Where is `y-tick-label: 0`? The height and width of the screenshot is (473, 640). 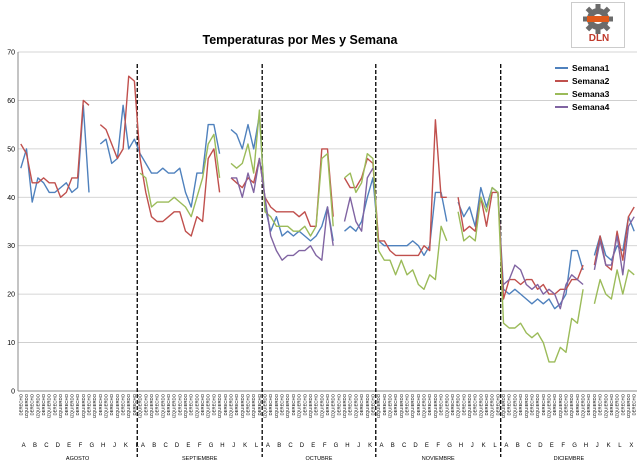
y-tick-label: 0 is located at coordinates (13, 392).